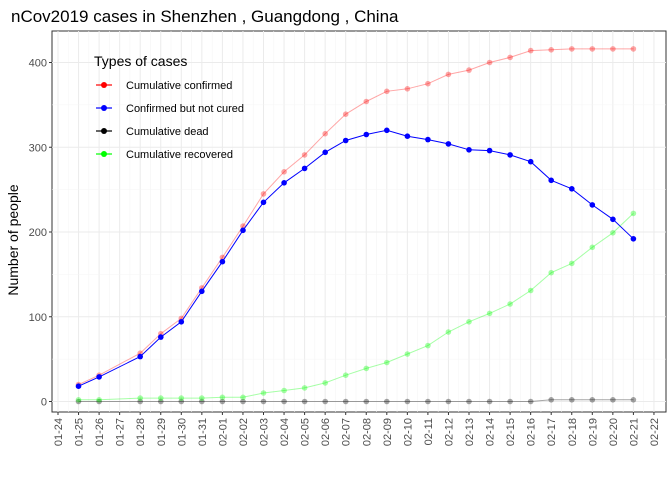 The width and height of the screenshot is (672, 480). I want to click on x-tick-label: 02-01, so click(223, 432).